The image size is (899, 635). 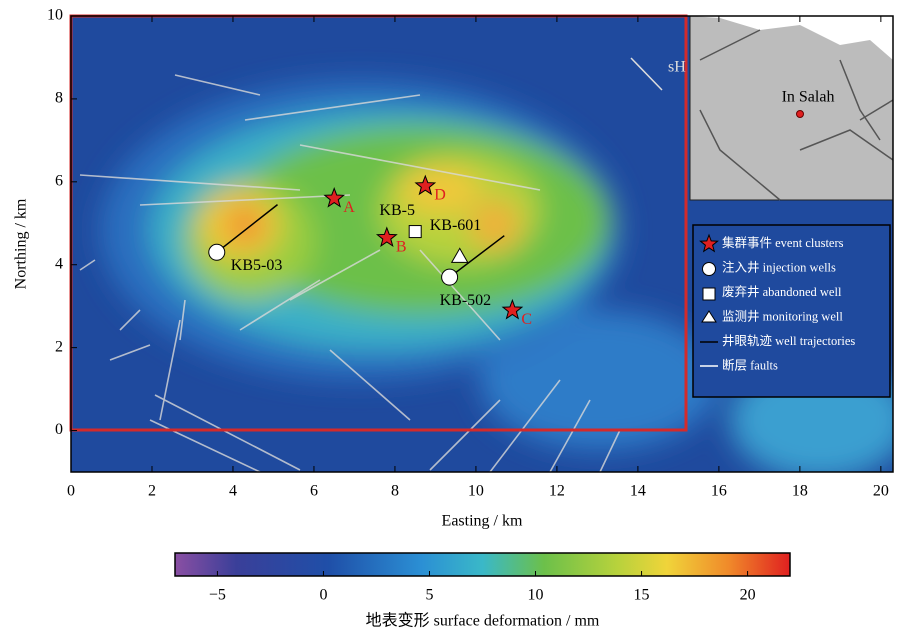 I want to click on inset-label: In Salah, so click(x=808, y=97).